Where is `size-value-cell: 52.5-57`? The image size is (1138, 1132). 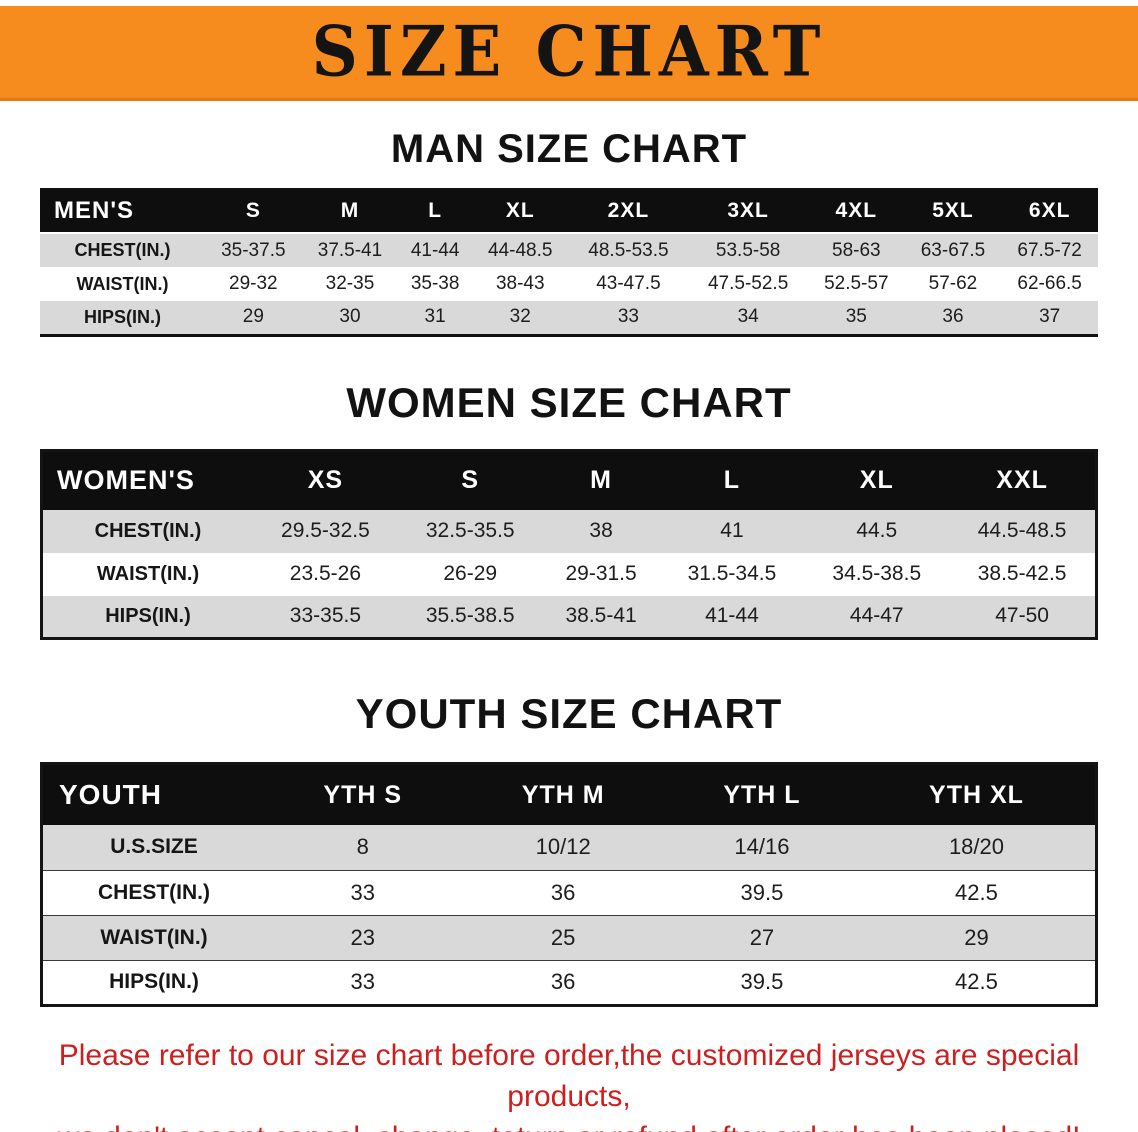 size-value-cell: 52.5-57 is located at coordinates (856, 283).